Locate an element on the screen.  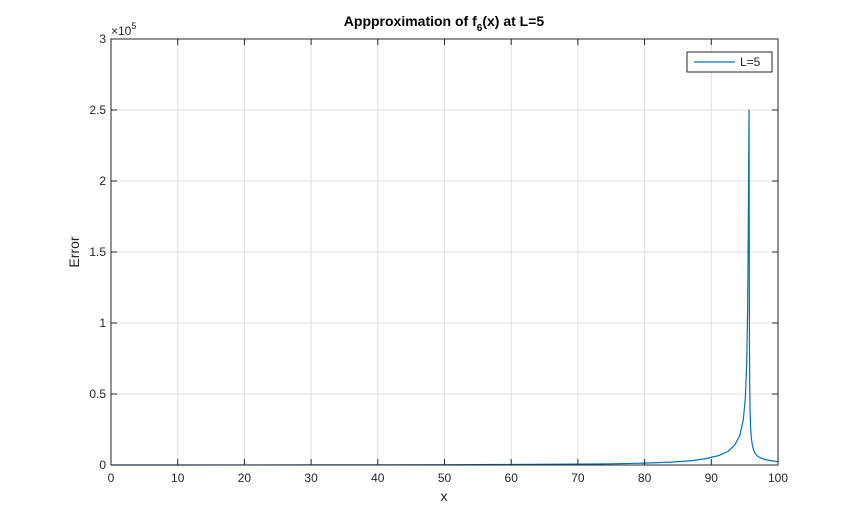
y-tick-label: 1 is located at coordinates (102, 323).